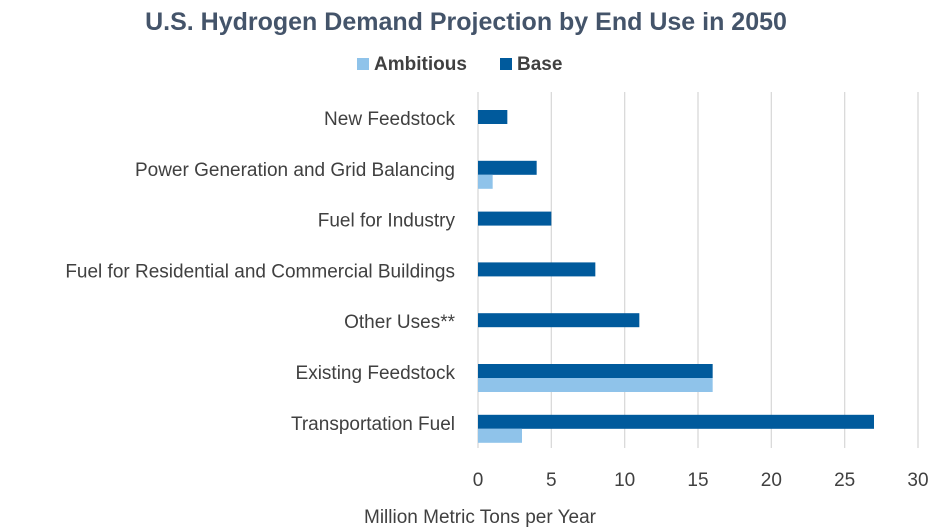  Describe the element at coordinates (537, 269) in the screenshot. I see `bar-base-fuel-for-residential-and-commercial-buildings` at that location.